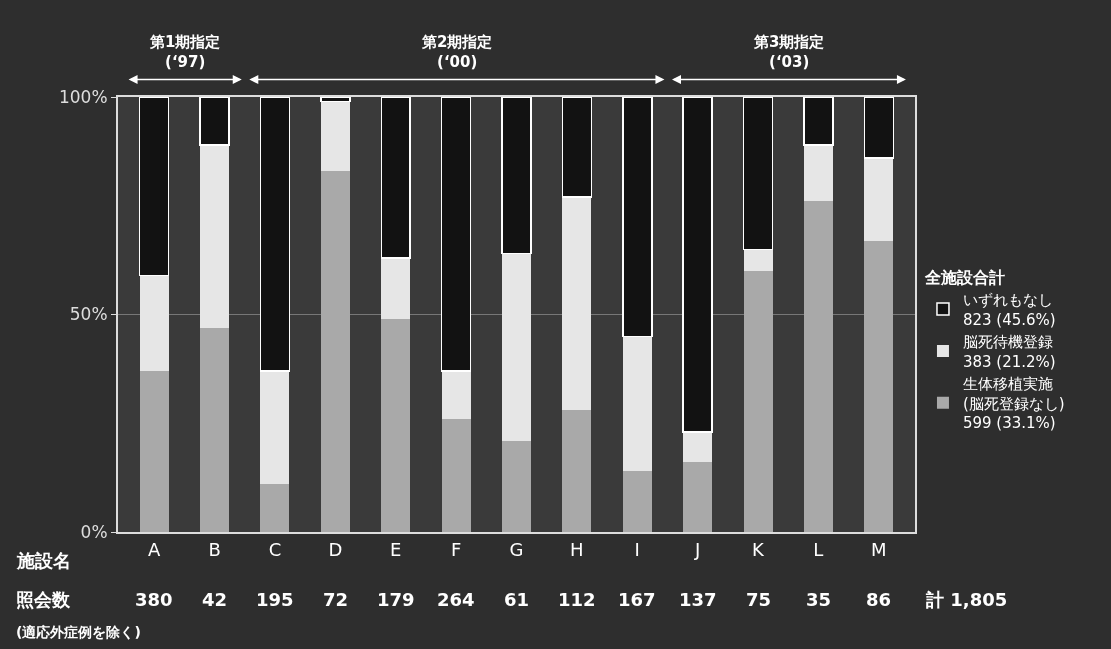 The image size is (1111, 649). I want to click on legend-label: 生体移植実施 (脳死登録なし) 599 (33.1%), so click(1013, 404).